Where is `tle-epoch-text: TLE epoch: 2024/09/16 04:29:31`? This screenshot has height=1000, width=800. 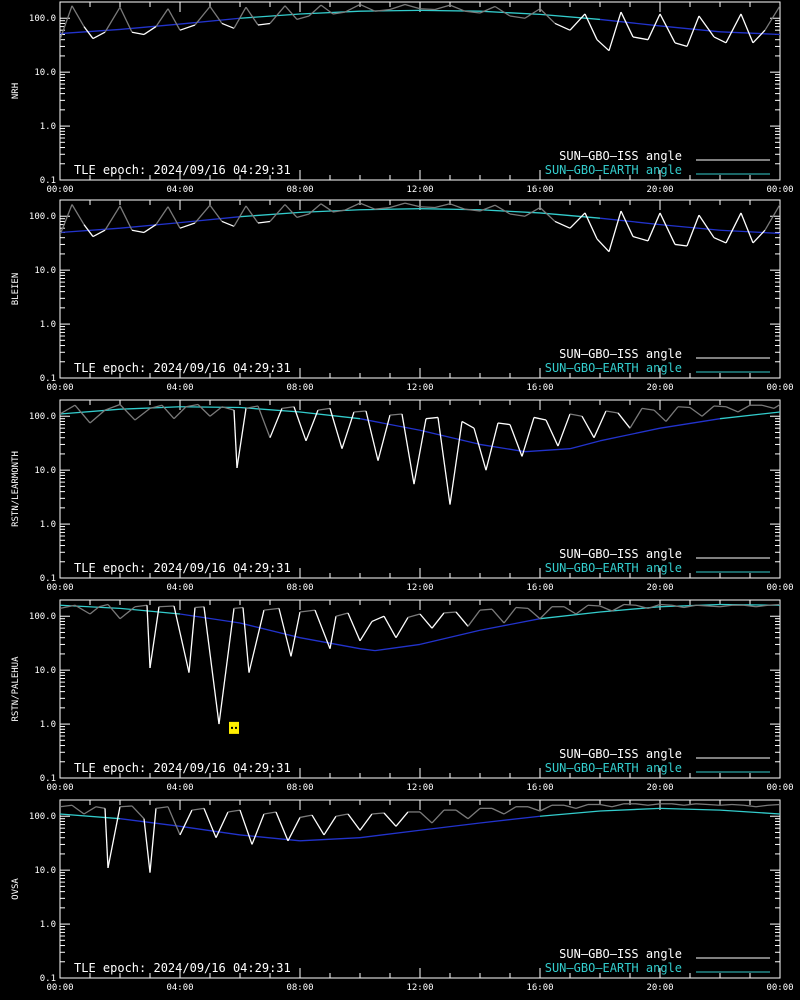 tle-epoch-text: TLE epoch: 2024/09/16 04:29:31 is located at coordinates (182, 568).